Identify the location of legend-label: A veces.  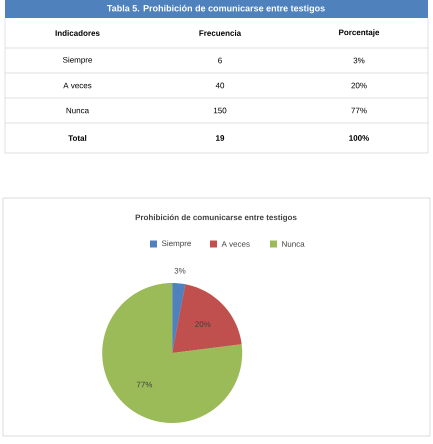
(236, 244).